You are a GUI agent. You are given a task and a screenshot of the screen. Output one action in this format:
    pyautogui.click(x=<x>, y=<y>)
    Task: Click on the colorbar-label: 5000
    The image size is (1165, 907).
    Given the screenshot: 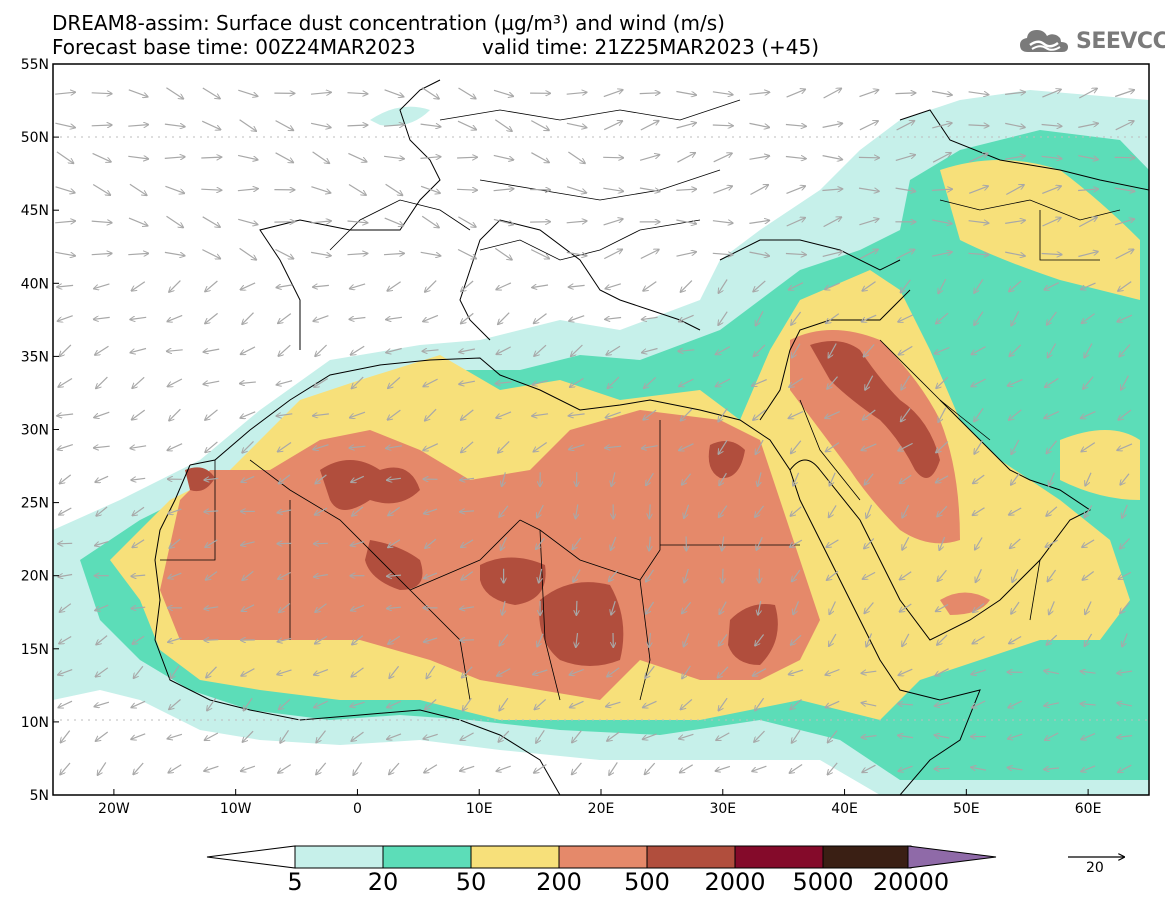 What is the action you would take?
    pyautogui.click(x=823, y=882)
    